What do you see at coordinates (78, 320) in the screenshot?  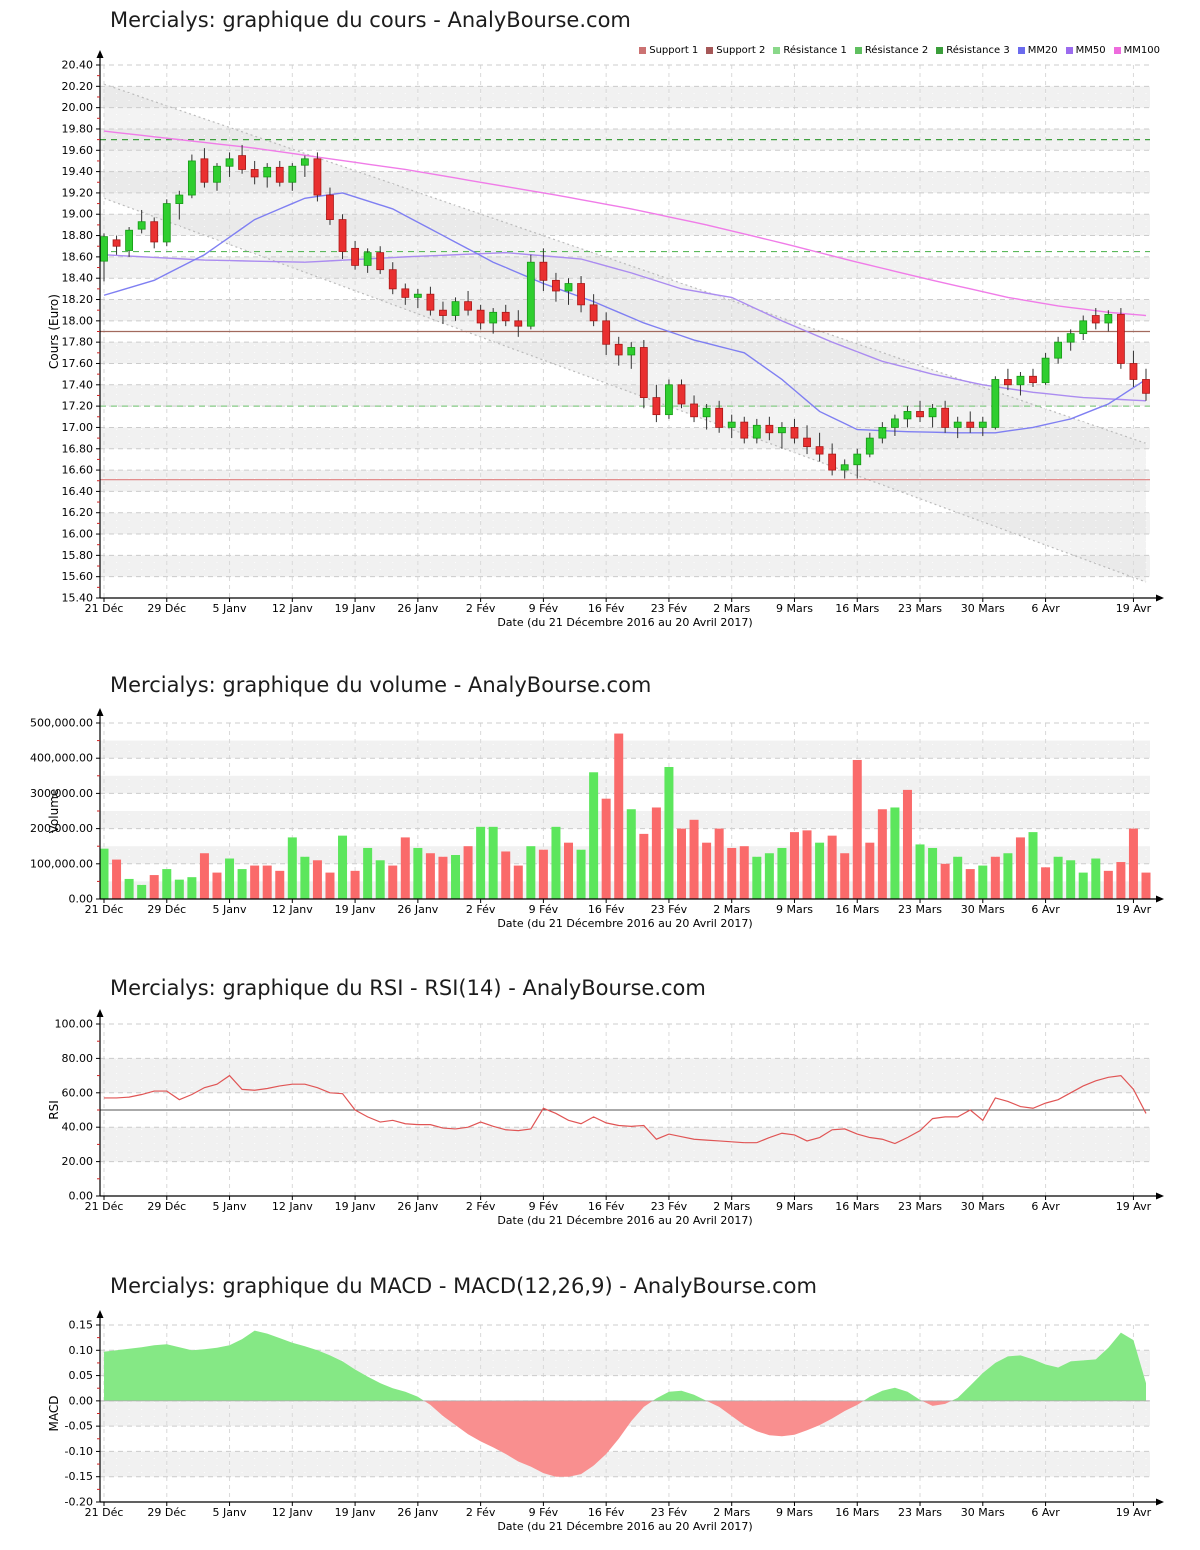 I see `svg-text: 18.00` at bounding box center [78, 320].